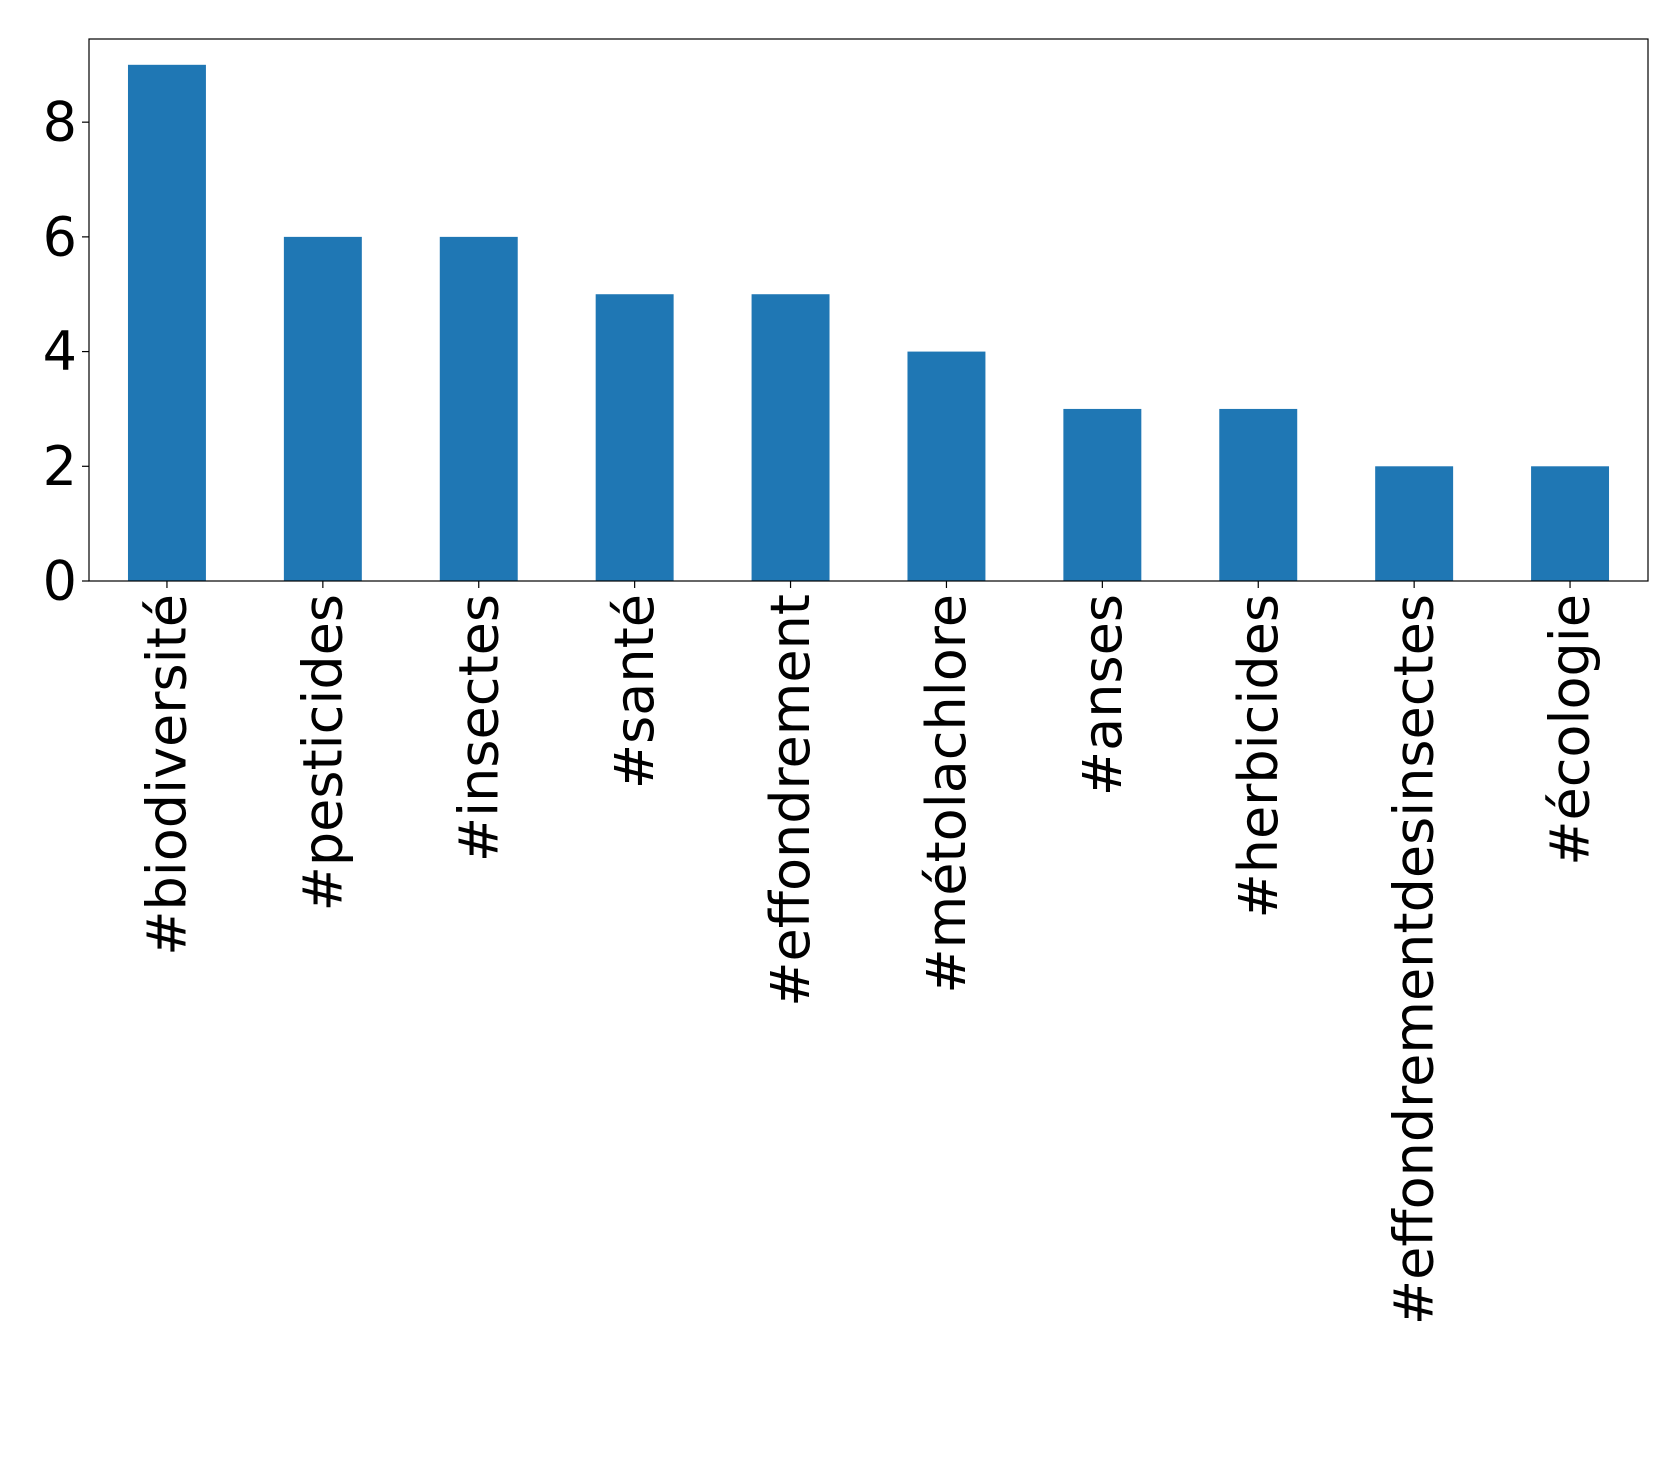  What do you see at coordinates (478, 728) in the screenshot?
I see `x-tick-label: #insectes` at bounding box center [478, 728].